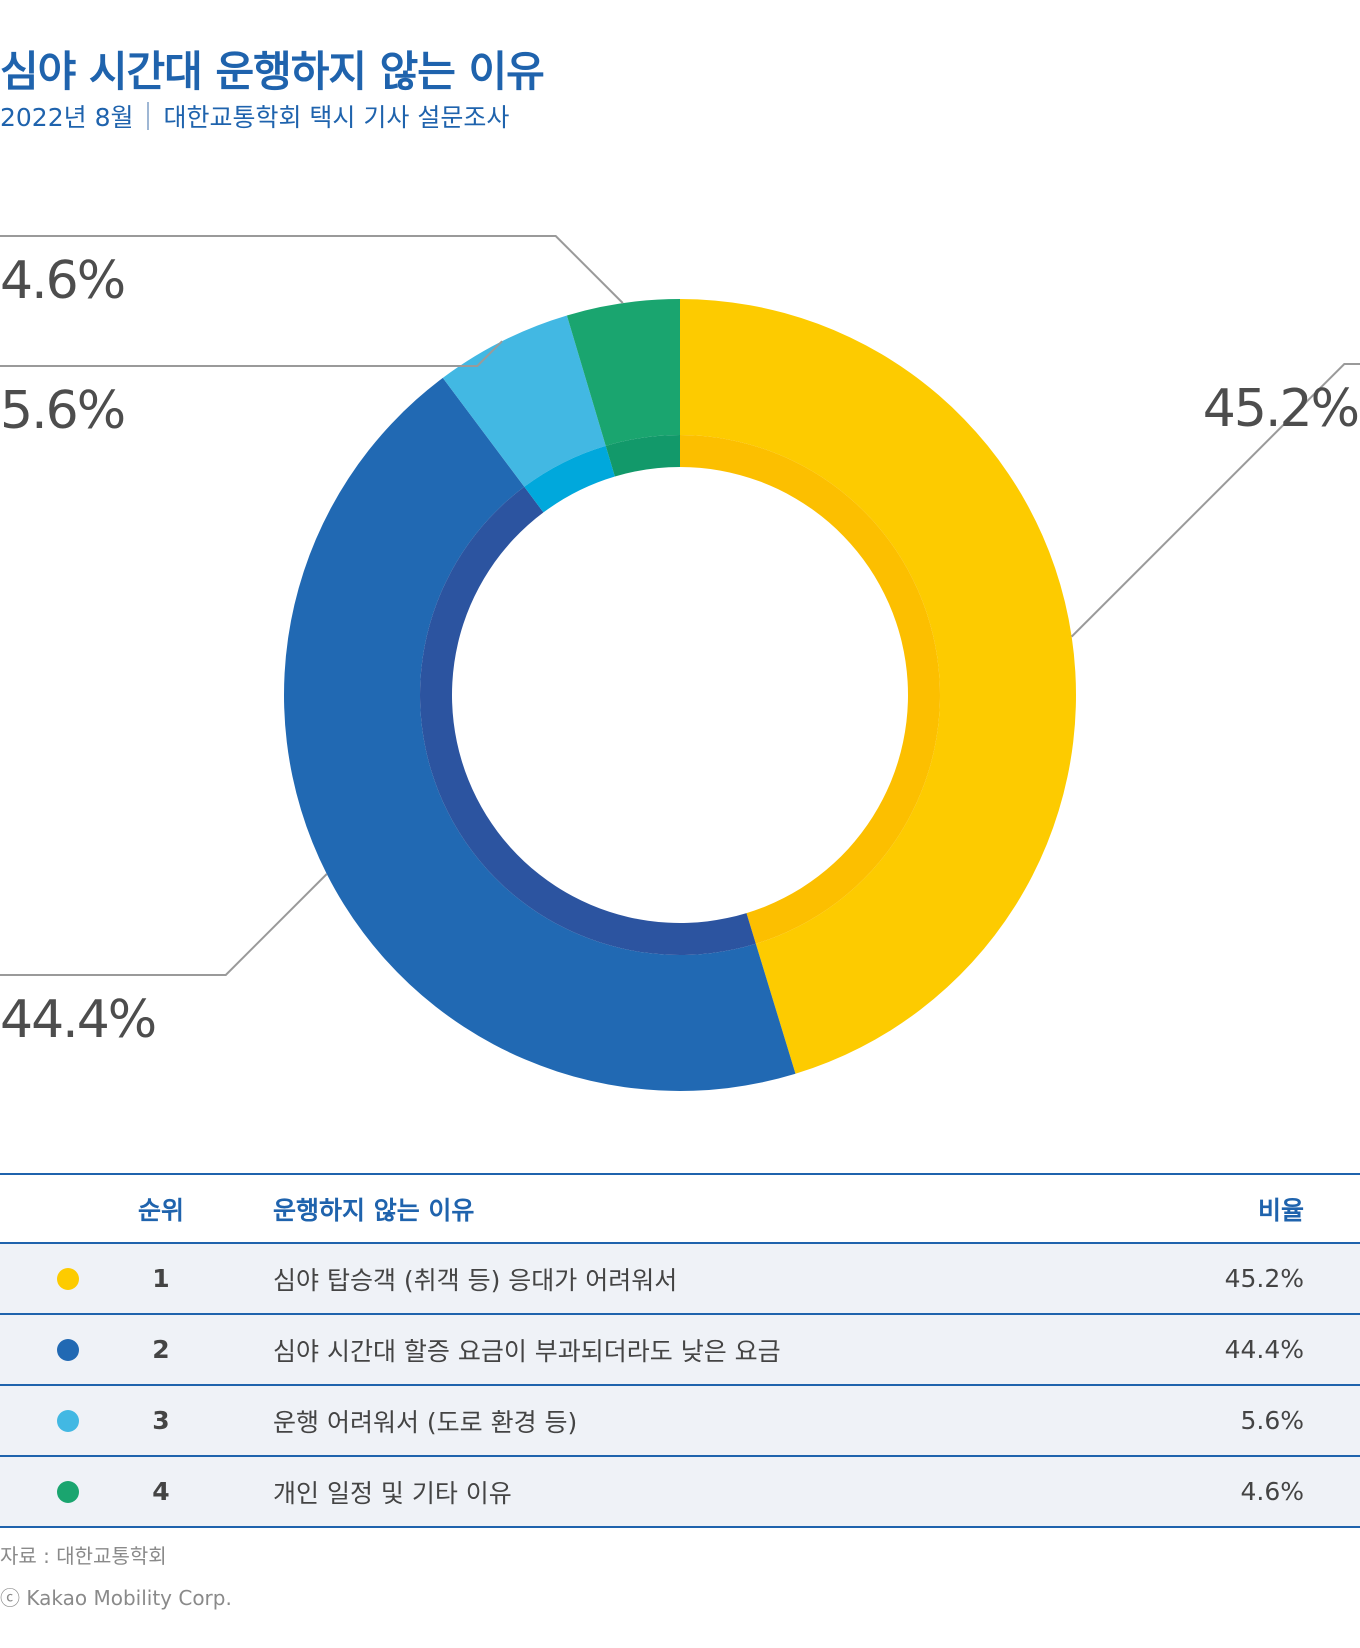 This screenshot has height=1648, width=1360. I want to click on row-ratio: 45.2%, so click(1264, 1278).